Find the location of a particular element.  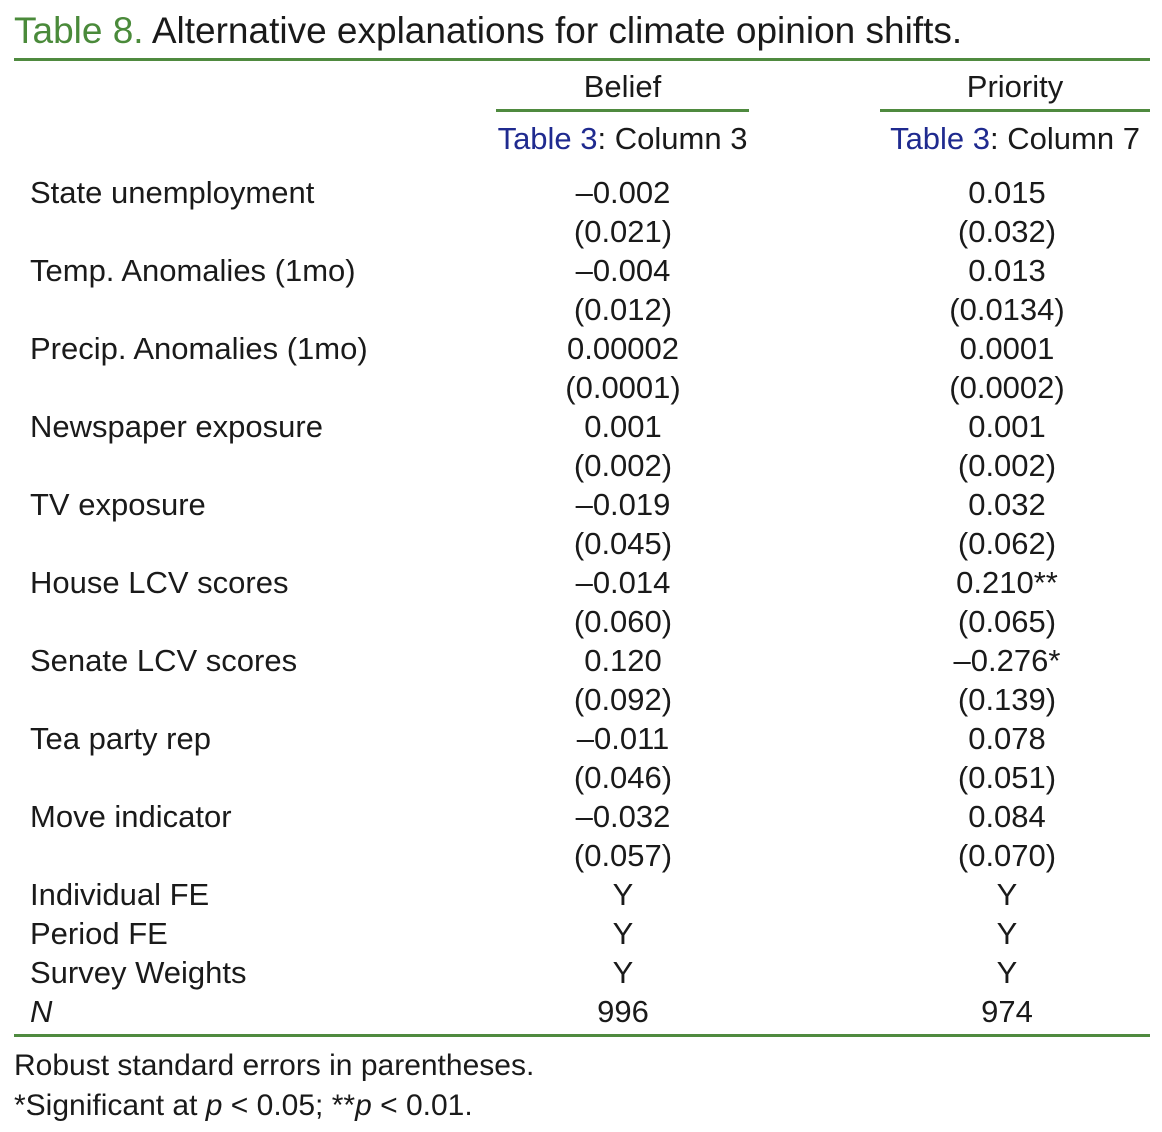

belief-value: (0.060) is located at coordinates (623, 621).